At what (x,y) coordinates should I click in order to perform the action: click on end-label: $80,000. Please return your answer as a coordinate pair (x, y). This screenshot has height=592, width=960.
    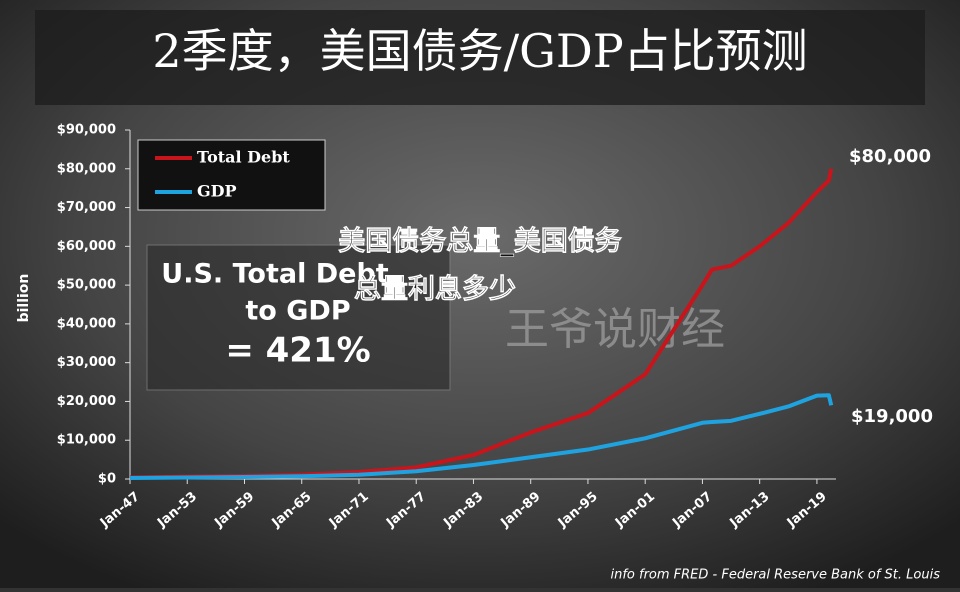
    Looking at the image, I should click on (890, 156).